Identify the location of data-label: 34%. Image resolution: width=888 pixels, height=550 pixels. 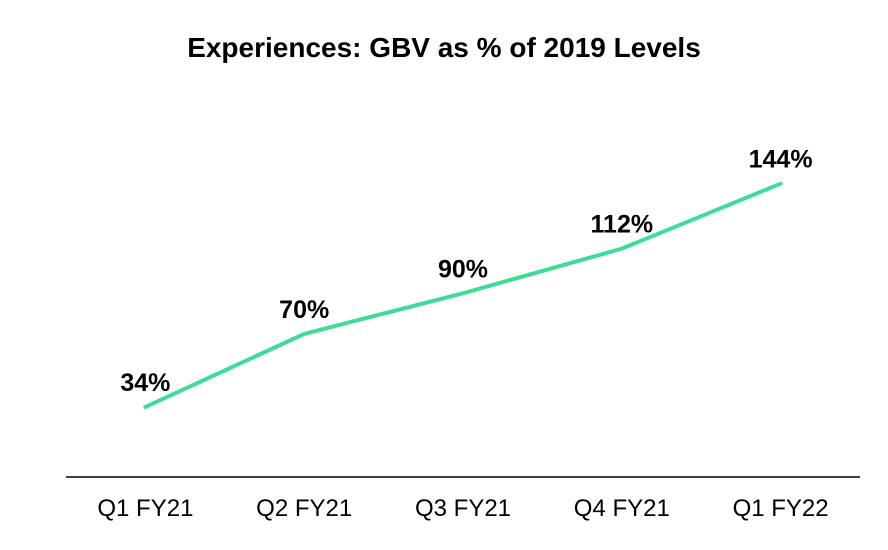
(145, 383).